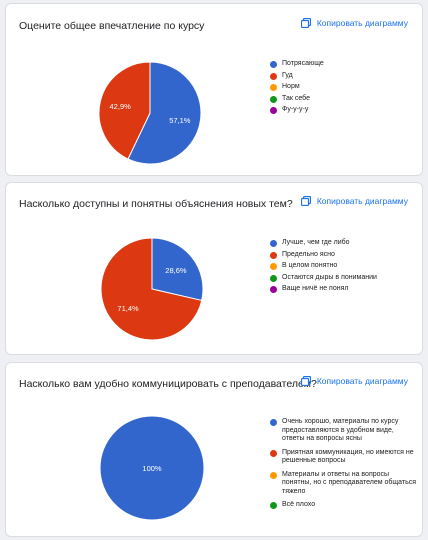 The width and height of the screenshot is (428, 540). Describe the element at coordinates (362, 201) in the screenshot. I see `copy-chart-2-label: Копировать диаграмму` at that location.